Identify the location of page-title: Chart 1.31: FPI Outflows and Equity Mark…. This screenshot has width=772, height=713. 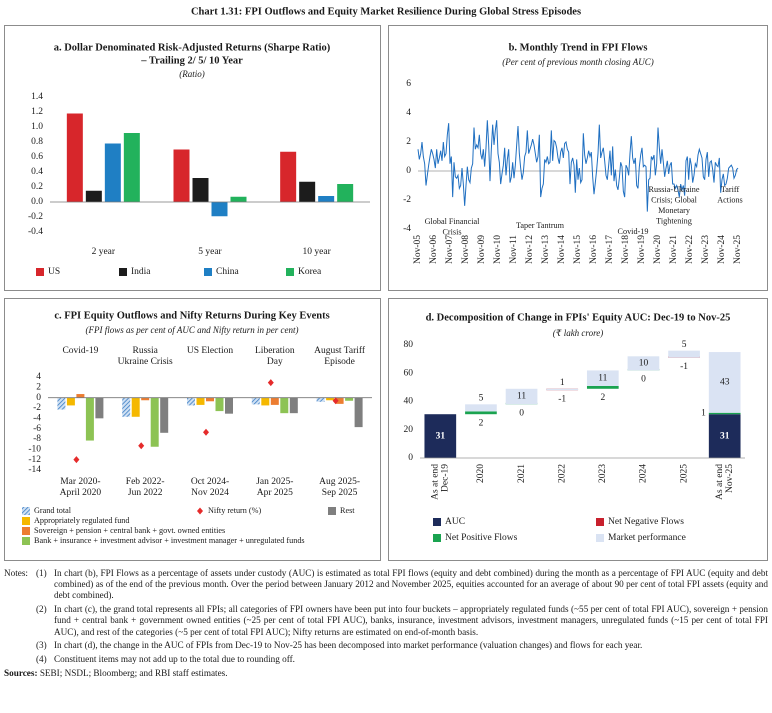
(386, 11).